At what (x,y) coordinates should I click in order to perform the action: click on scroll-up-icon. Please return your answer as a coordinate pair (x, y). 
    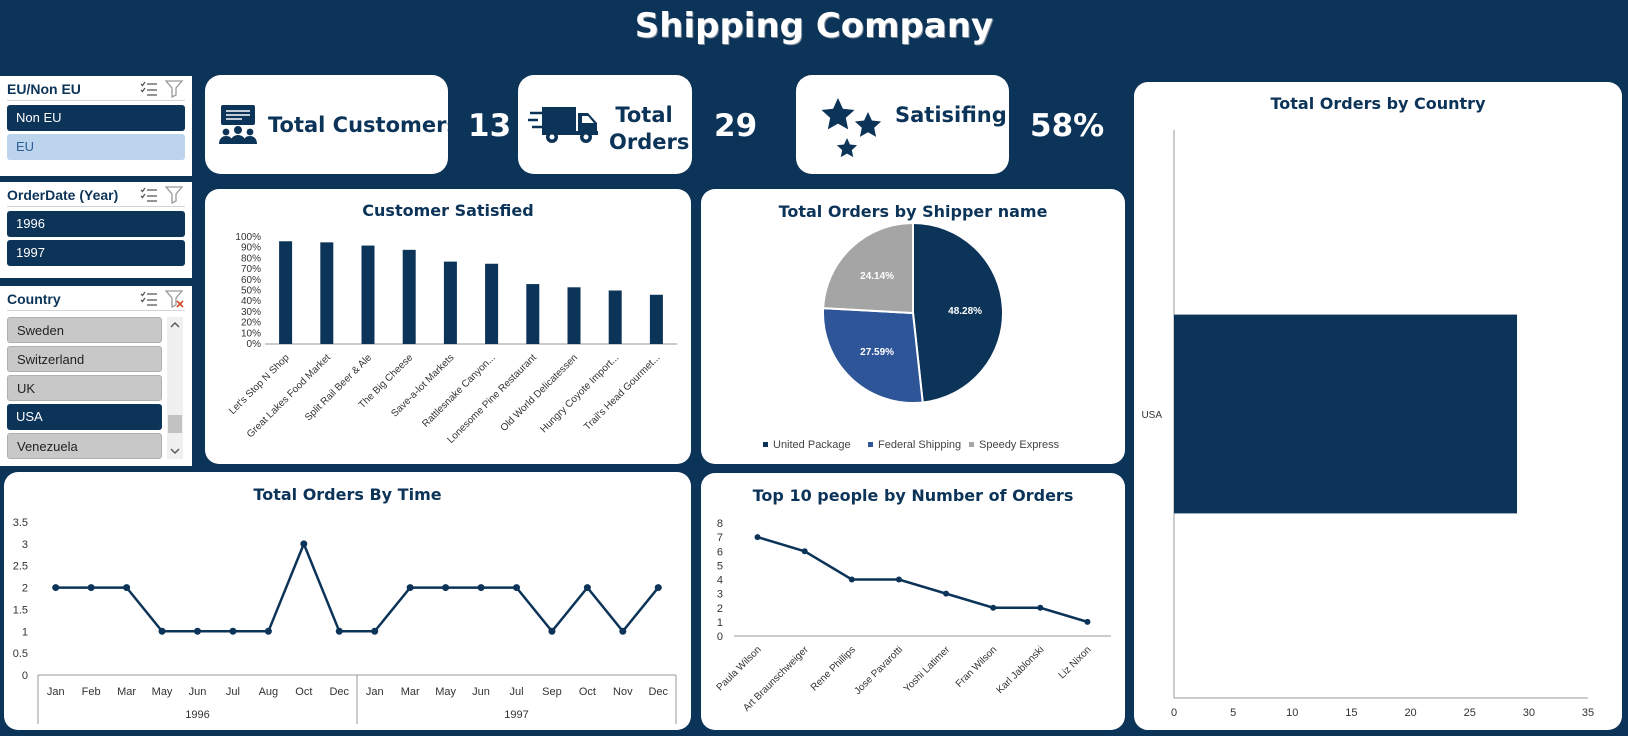
    Looking at the image, I should click on (175, 325).